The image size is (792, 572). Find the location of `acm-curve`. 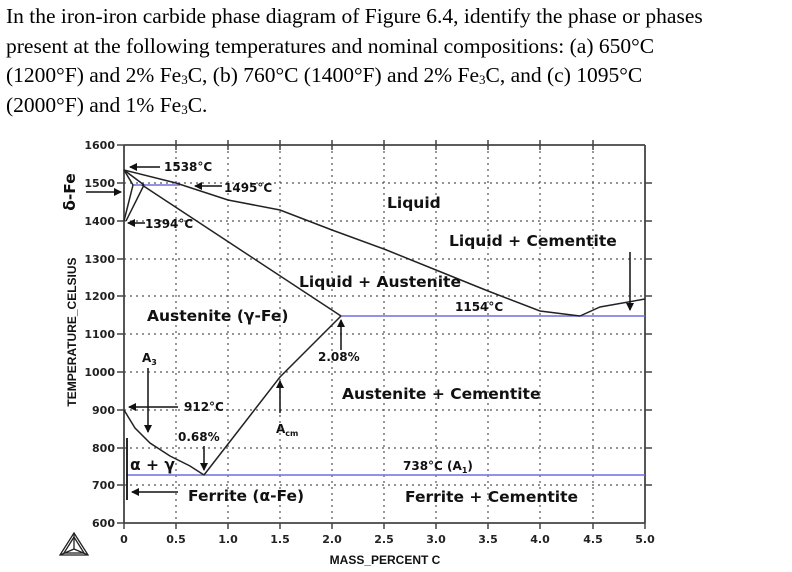

acm-curve is located at coordinates (272, 395).